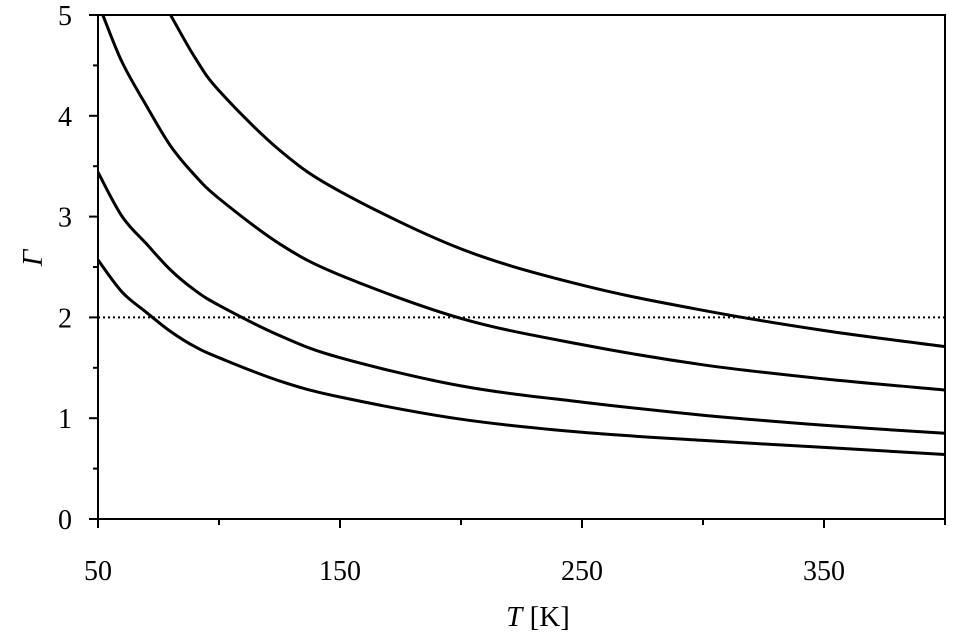  What do you see at coordinates (65, 218) in the screenshot?
I see `y-tick-label: 3` at bounding box center [65, 218].